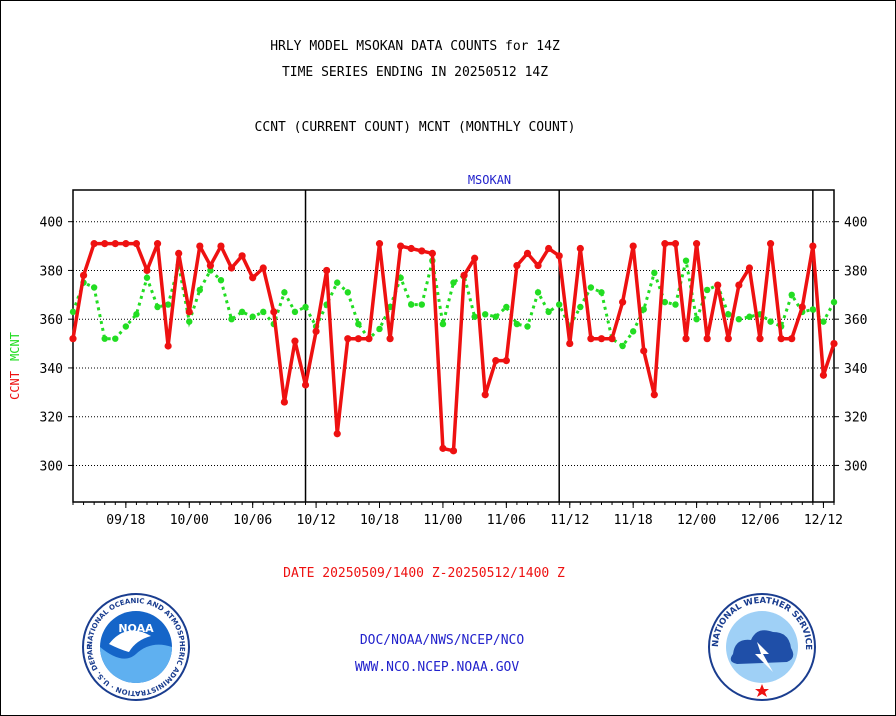 This screenshot has width=896, height=716. Describe the element at coordinates (51, 466) in the screenshot. I see `y-tick-label: 300` at that location.